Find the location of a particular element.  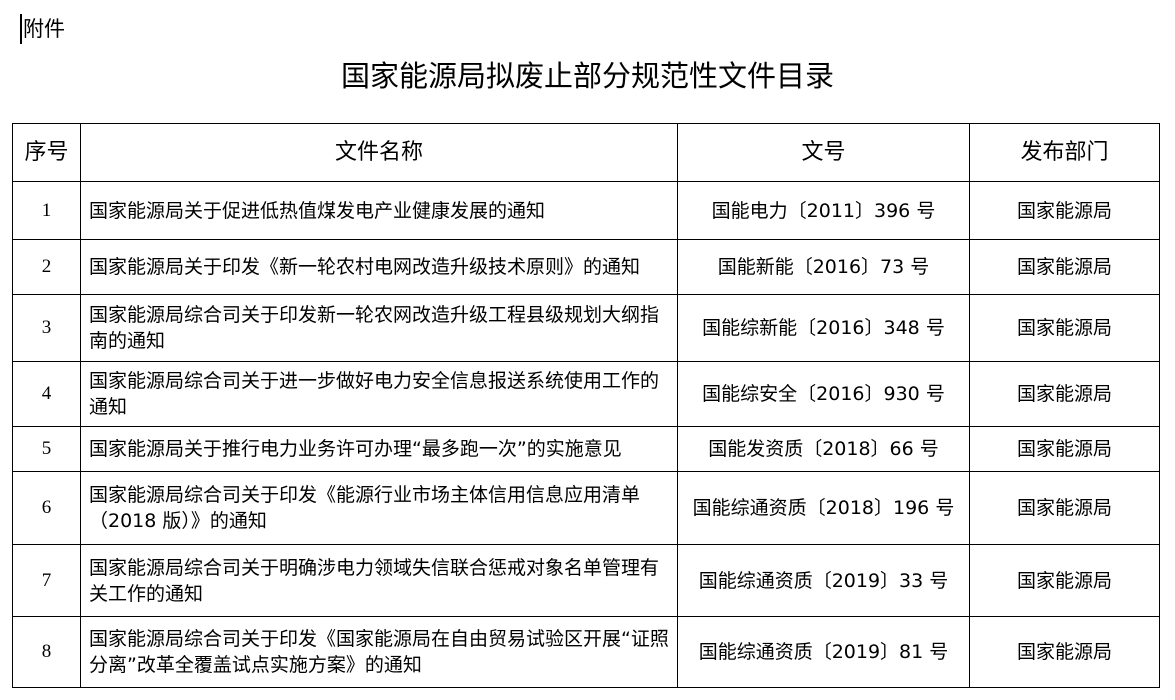

document-number: 国能综新能〔2016〕348 号 is located at coordinates (823, 328).